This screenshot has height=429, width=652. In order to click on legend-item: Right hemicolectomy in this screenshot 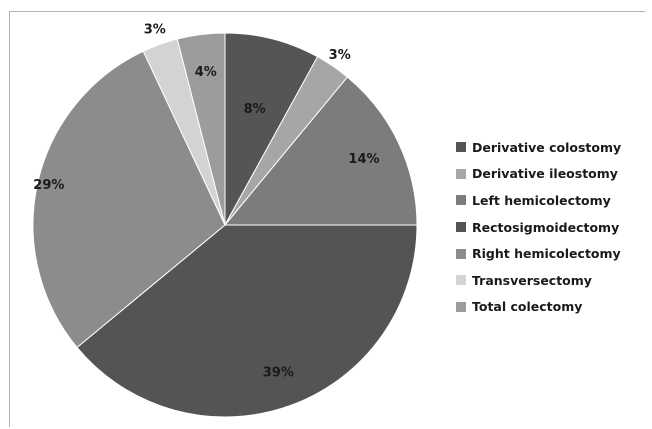, I will do `click(551, 253)`.